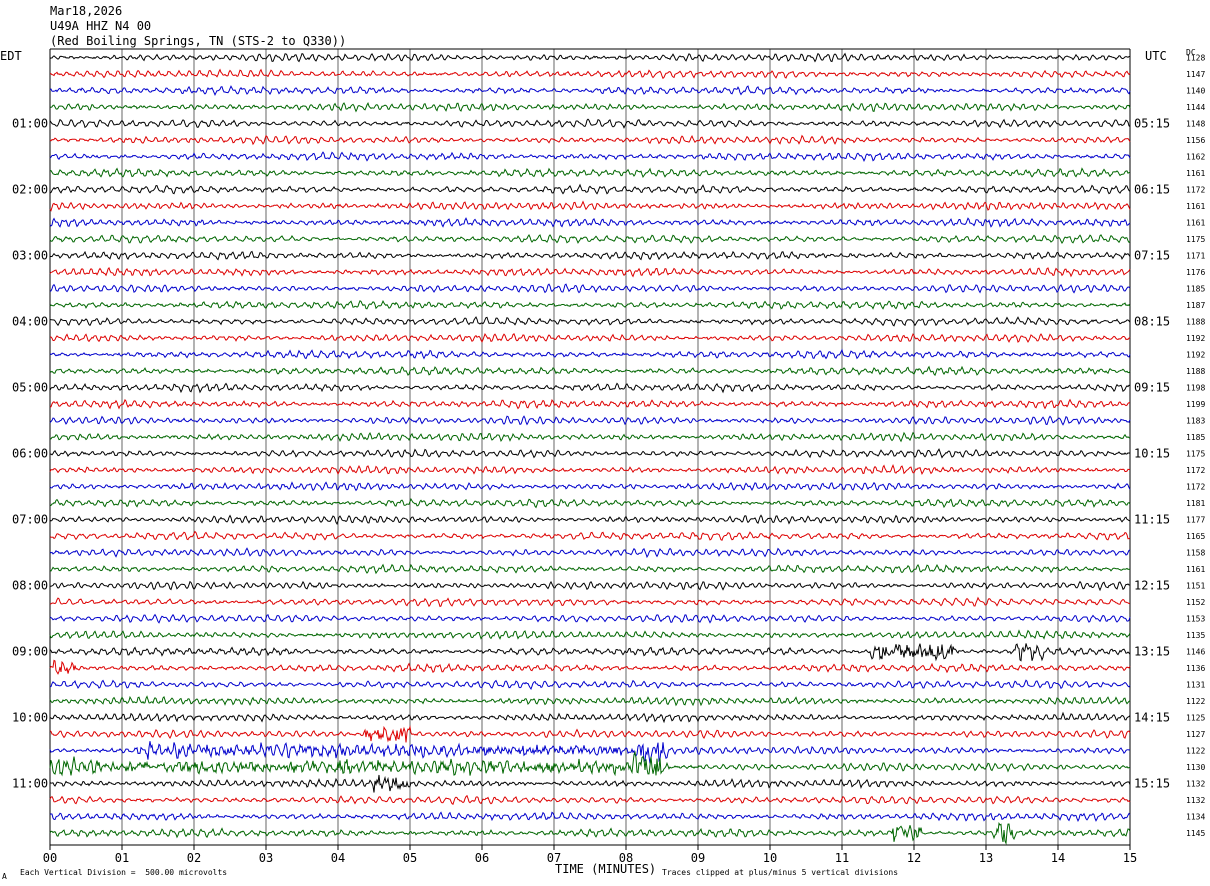 The image size is (1210, 886). I want to click on dc-offset-value: 1131, so click(1195, 685).